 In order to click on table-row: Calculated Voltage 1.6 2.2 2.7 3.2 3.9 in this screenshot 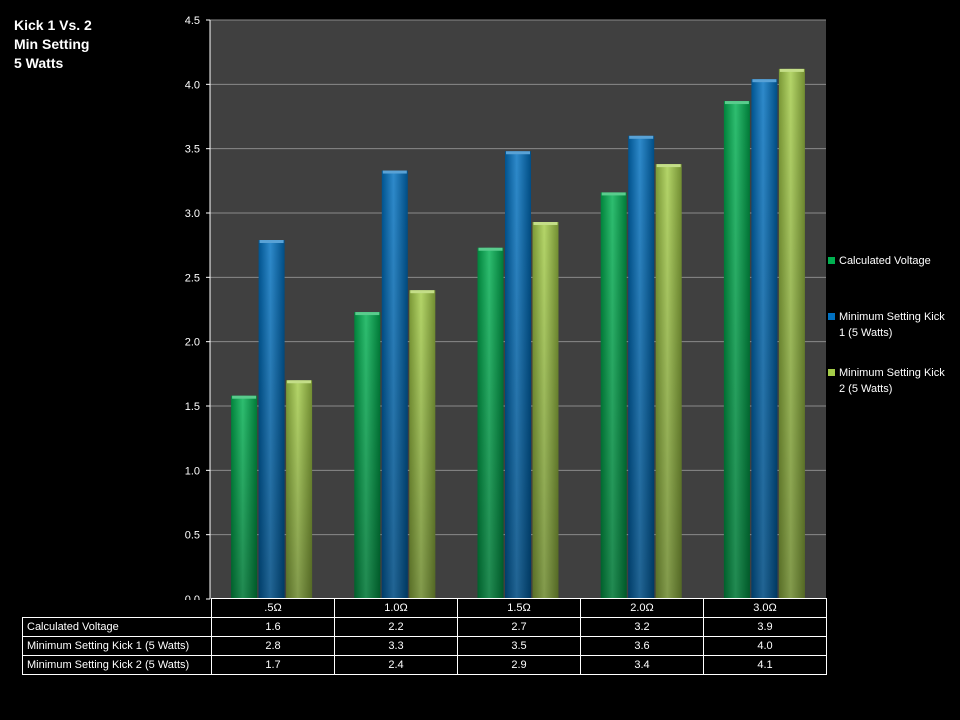, I will do `click(424, 627)`.